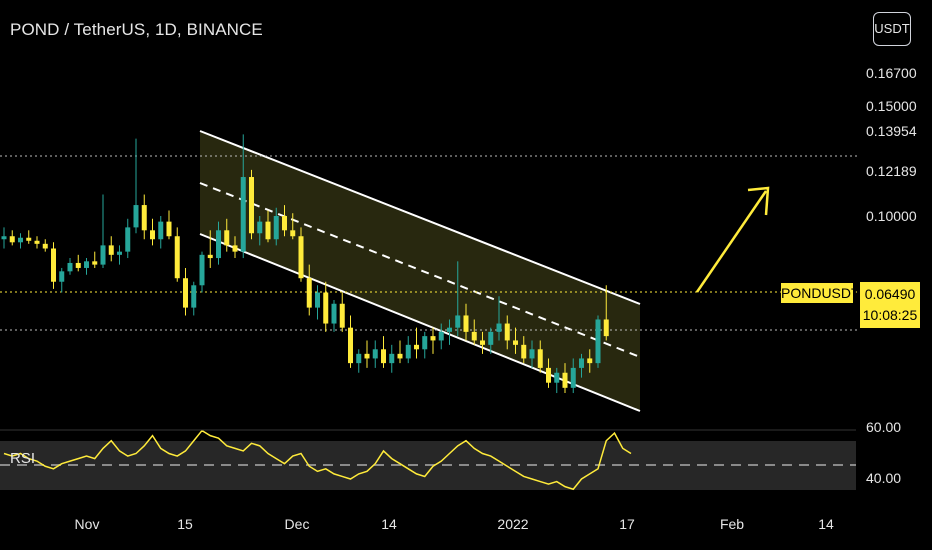  I want to click on forecast-arrow, so click(732, 239).